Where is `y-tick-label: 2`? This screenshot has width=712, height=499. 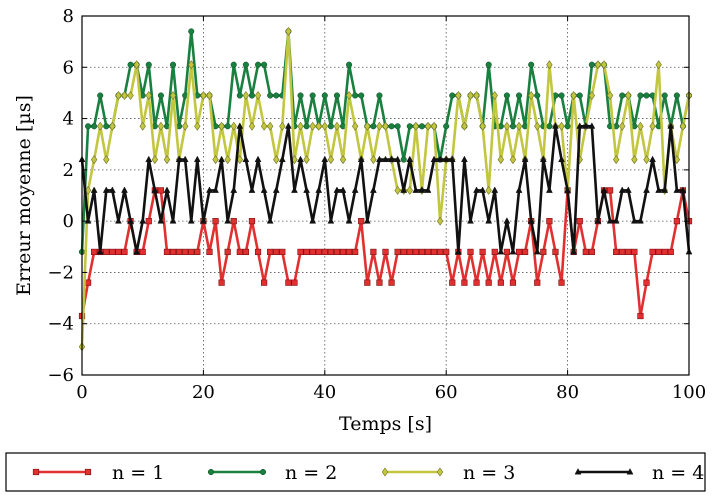 y-tick-label: 2 is located at coordinates (68, 170).